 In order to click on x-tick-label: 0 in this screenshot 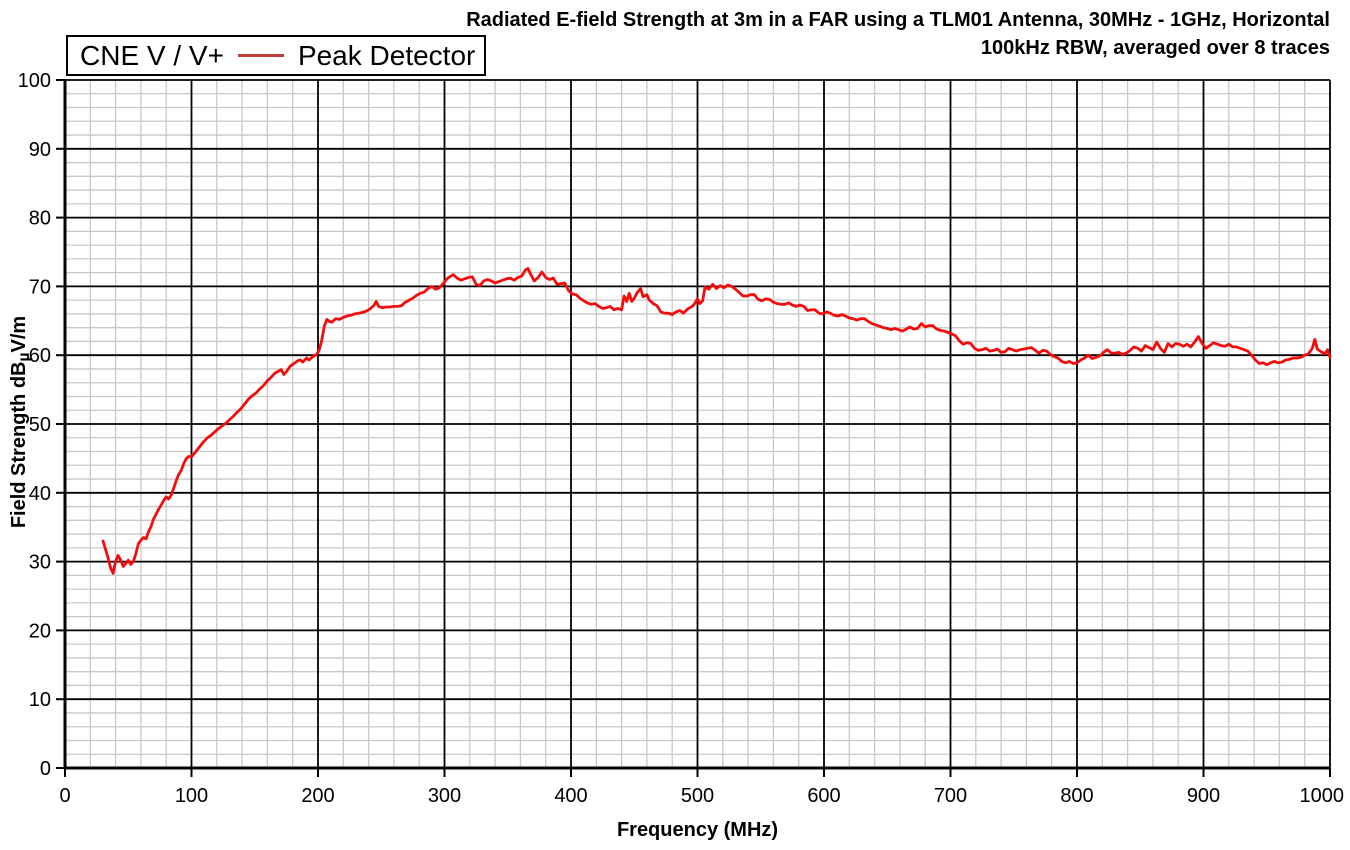, I will do `click(64, 796)`.